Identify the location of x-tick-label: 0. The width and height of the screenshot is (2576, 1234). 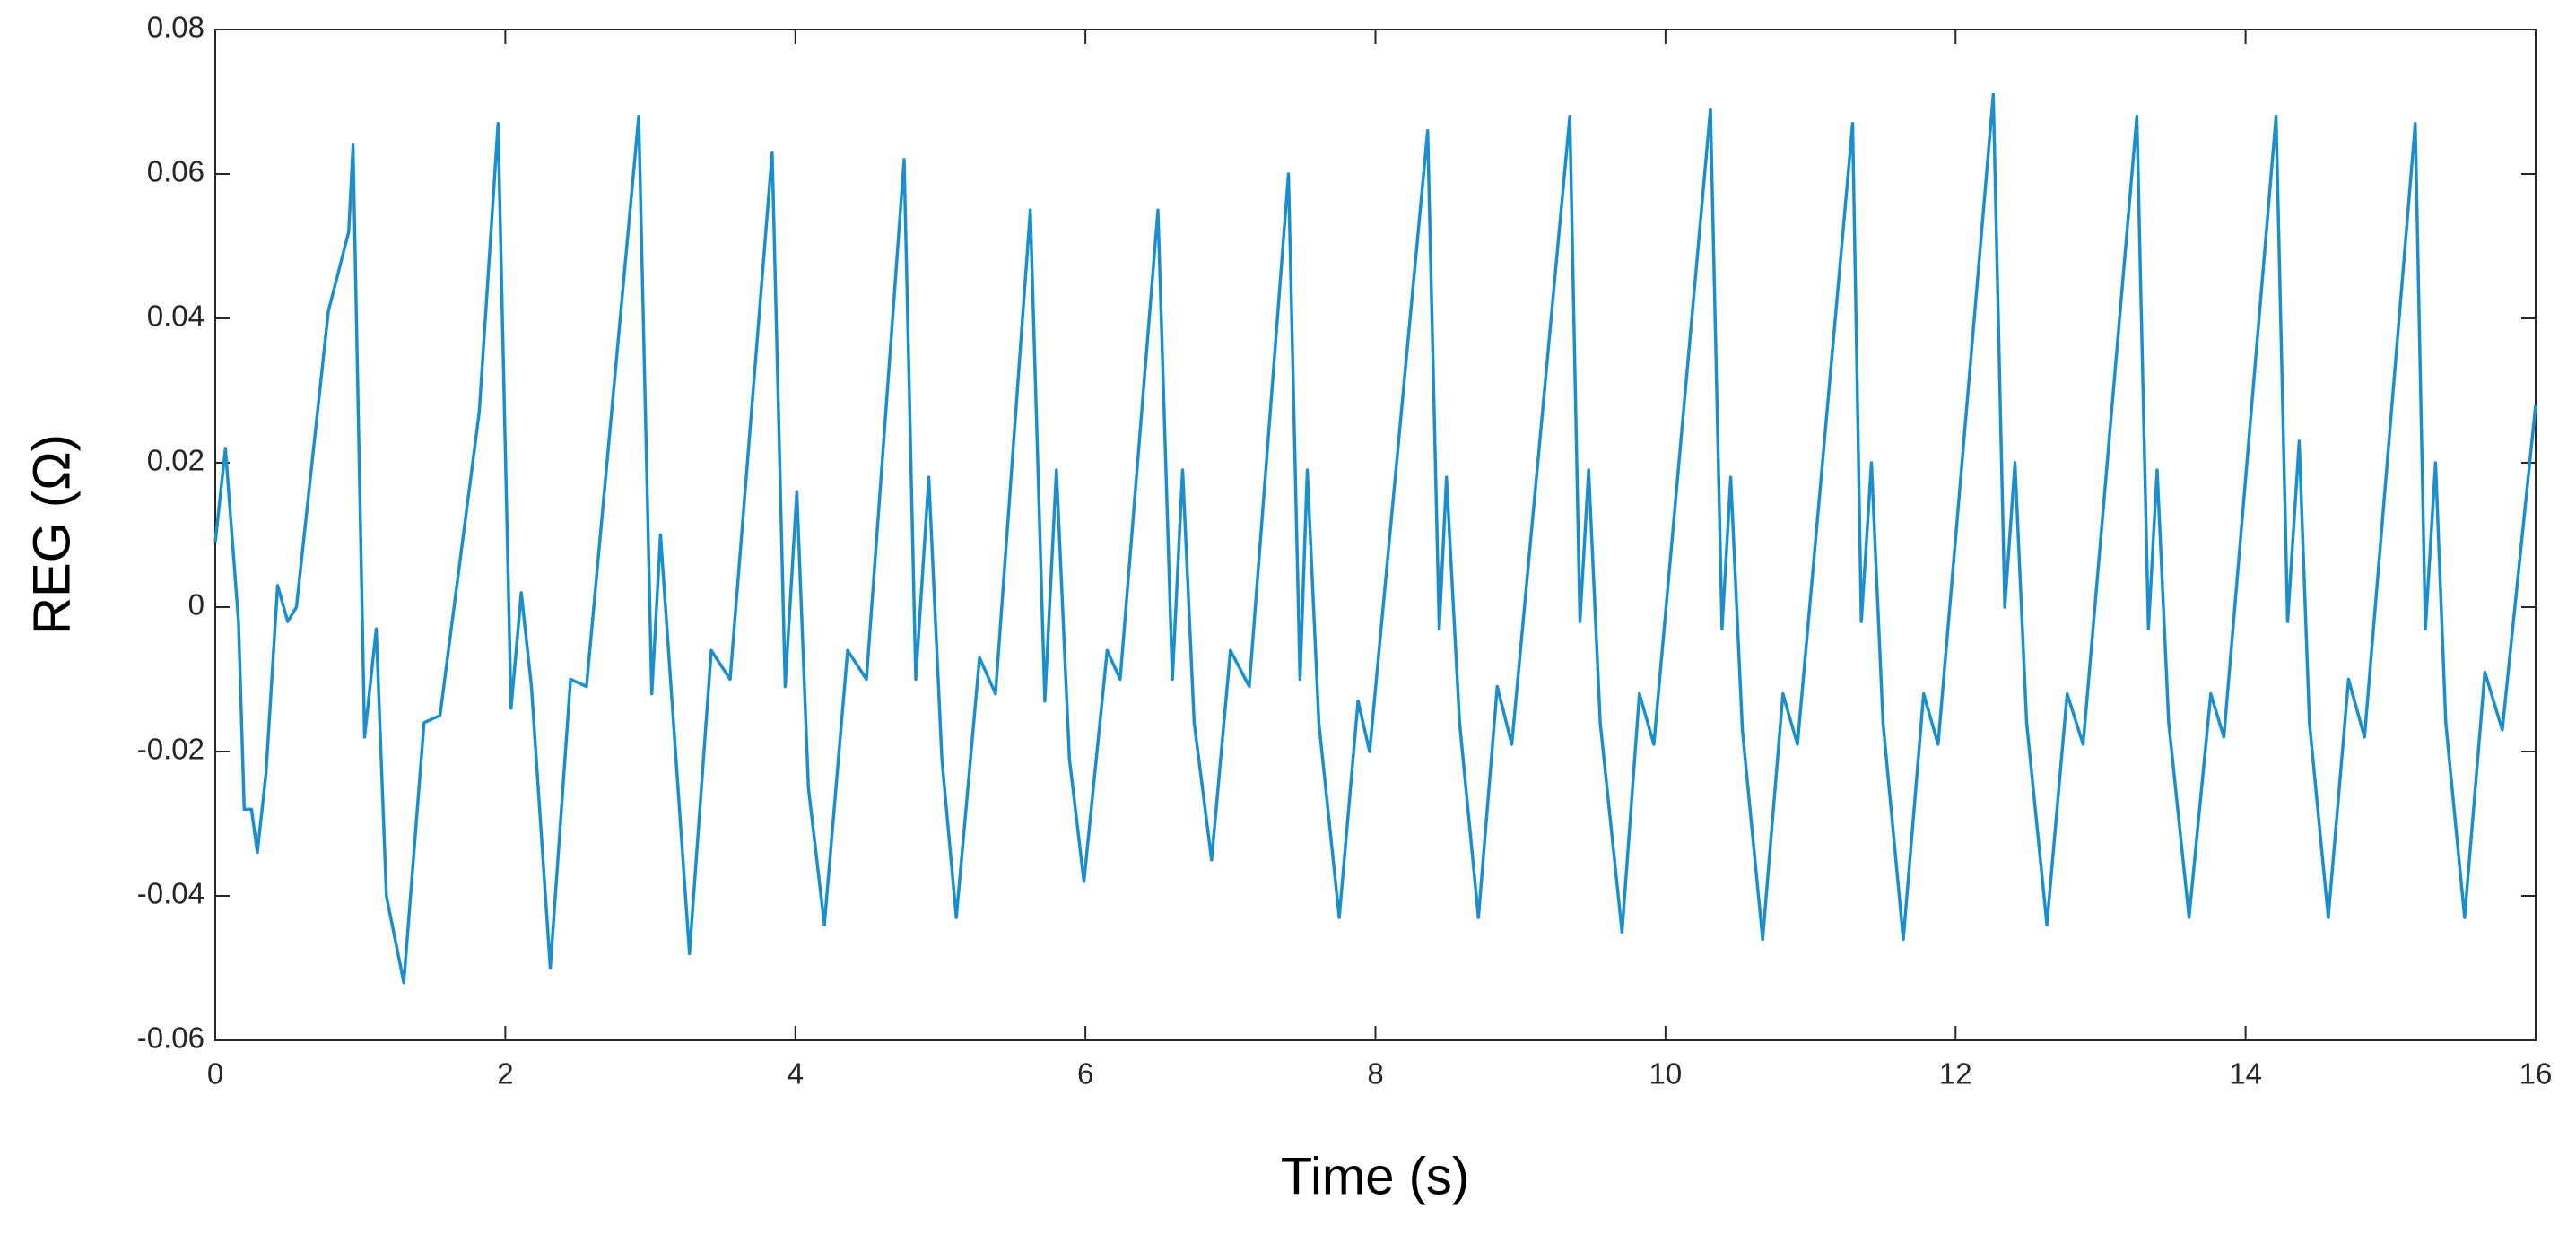
(215, 1074).